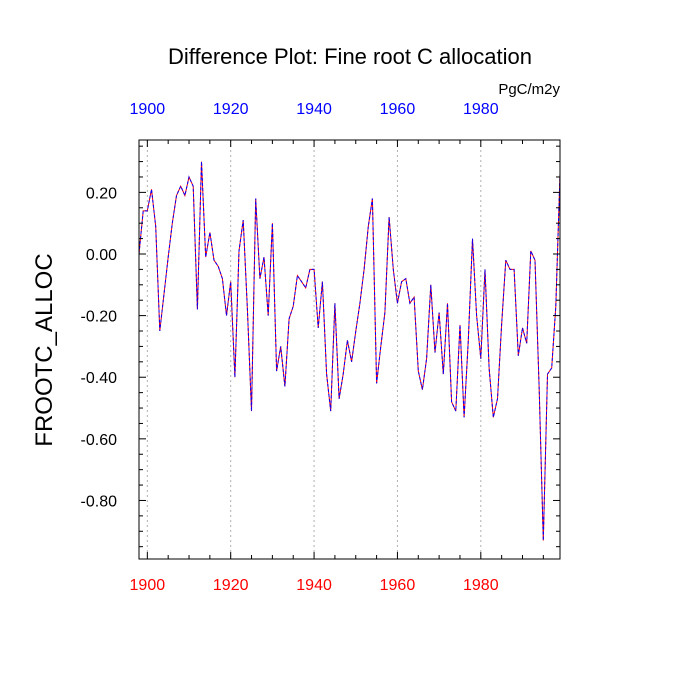 Image resolution: width=700 pixels, height=700 pixels. What do you see at coordinates (481, 109) in the screenshot?
I see `x-tick-label-top: 1980` at bounding box center [481, 109].